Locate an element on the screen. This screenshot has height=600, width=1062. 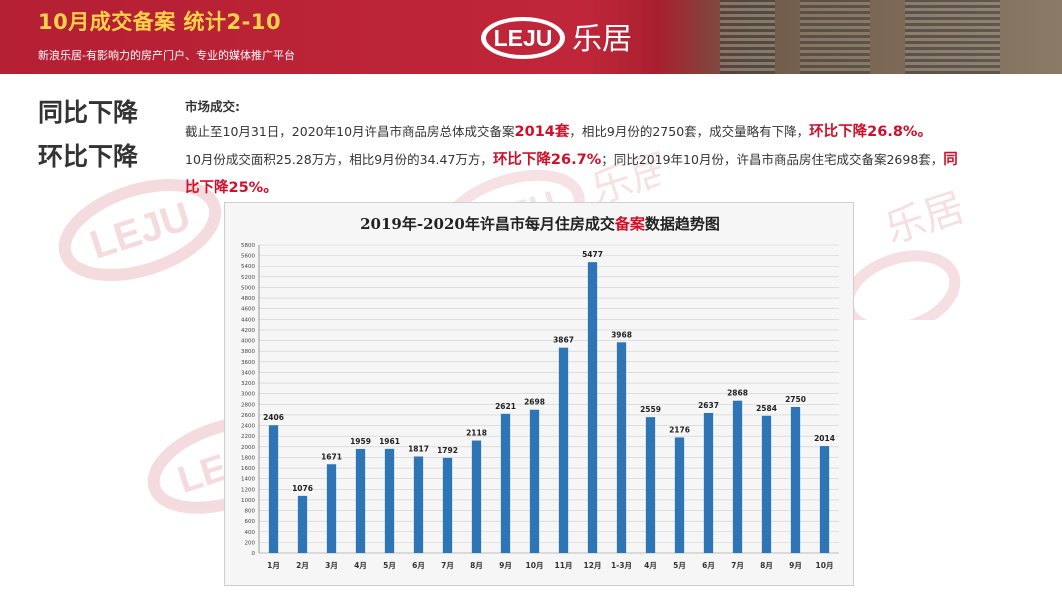
x-tick-label: 2月 is located at coordinates (302, 565).